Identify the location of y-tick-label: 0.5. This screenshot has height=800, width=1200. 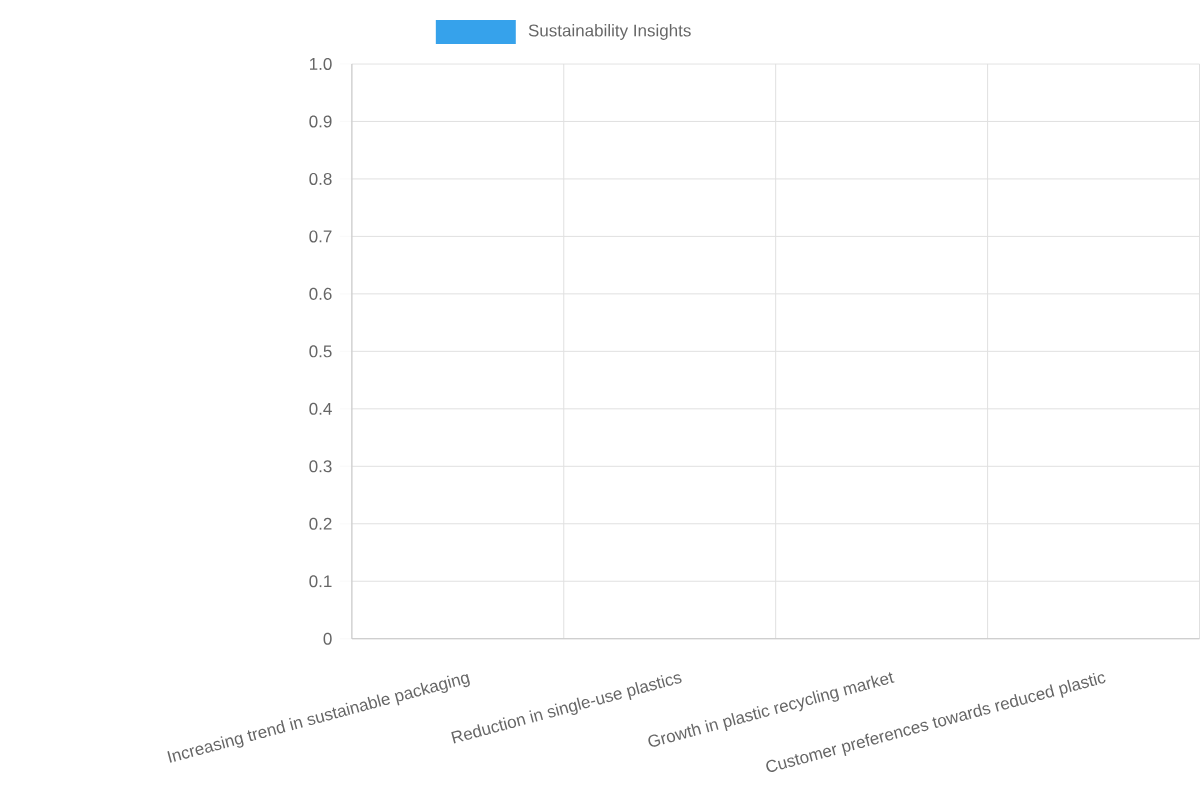
(320, 351).